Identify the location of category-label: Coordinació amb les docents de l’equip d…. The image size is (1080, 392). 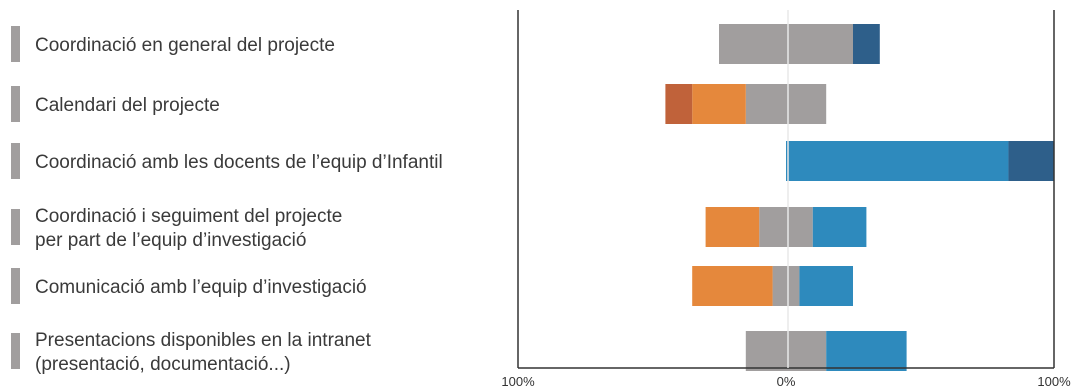
(239, 162).